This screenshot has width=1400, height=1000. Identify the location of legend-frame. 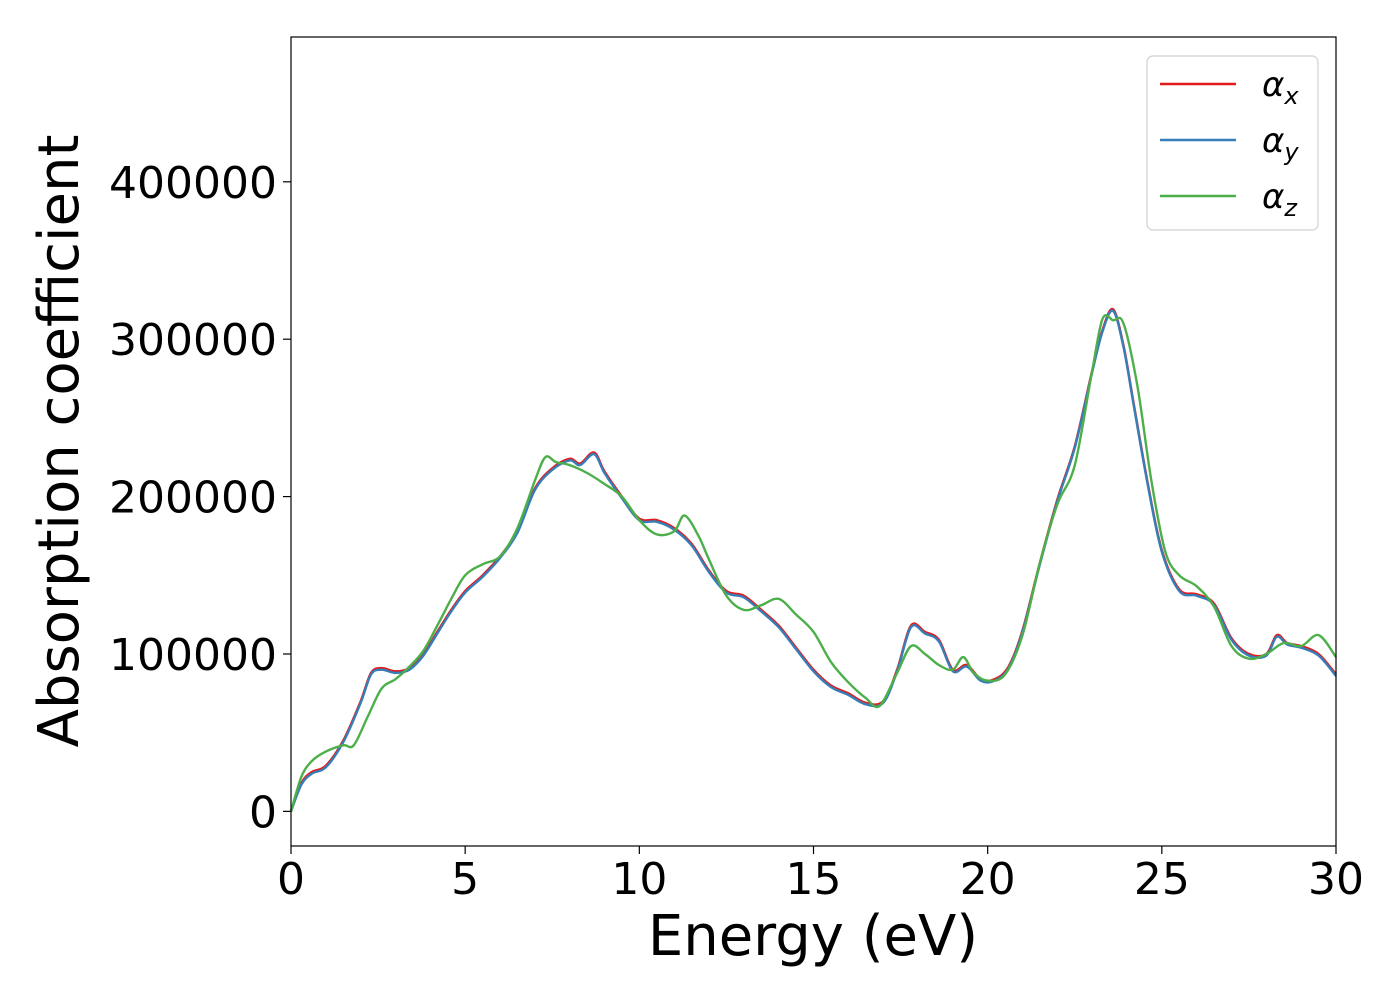
(1232, 143).